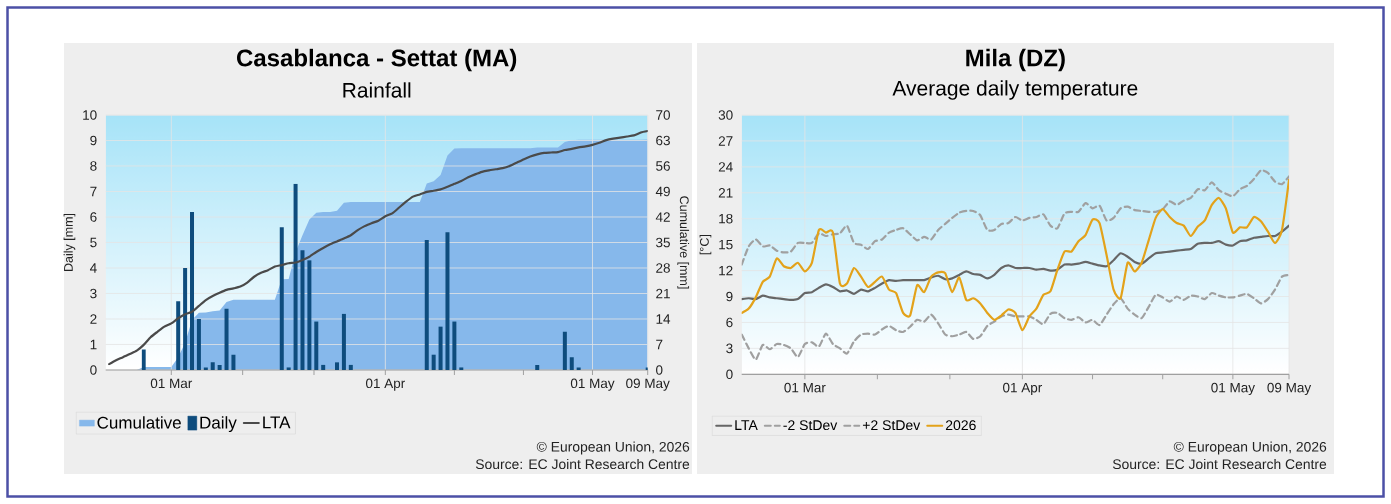 Image resolution: width=1391 pixels, height=504 pixels. Describe the element at coordinates (960, 425) in the screenshot. I see `legend-label: 2026` at that location.